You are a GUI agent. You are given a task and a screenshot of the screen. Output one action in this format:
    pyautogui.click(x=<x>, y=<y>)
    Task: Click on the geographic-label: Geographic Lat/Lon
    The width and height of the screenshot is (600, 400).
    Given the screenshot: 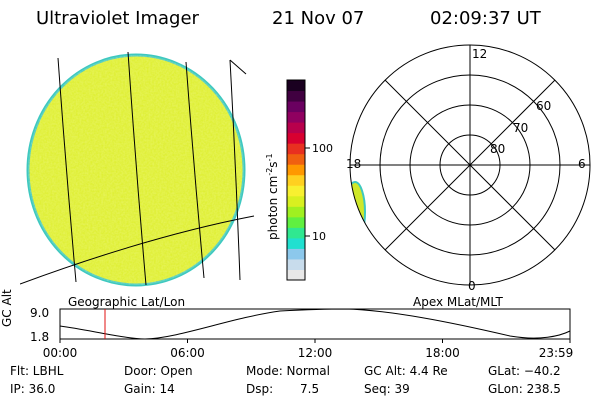 What is the action you would take?
    pyautogui.click(x=127, y=302)
    